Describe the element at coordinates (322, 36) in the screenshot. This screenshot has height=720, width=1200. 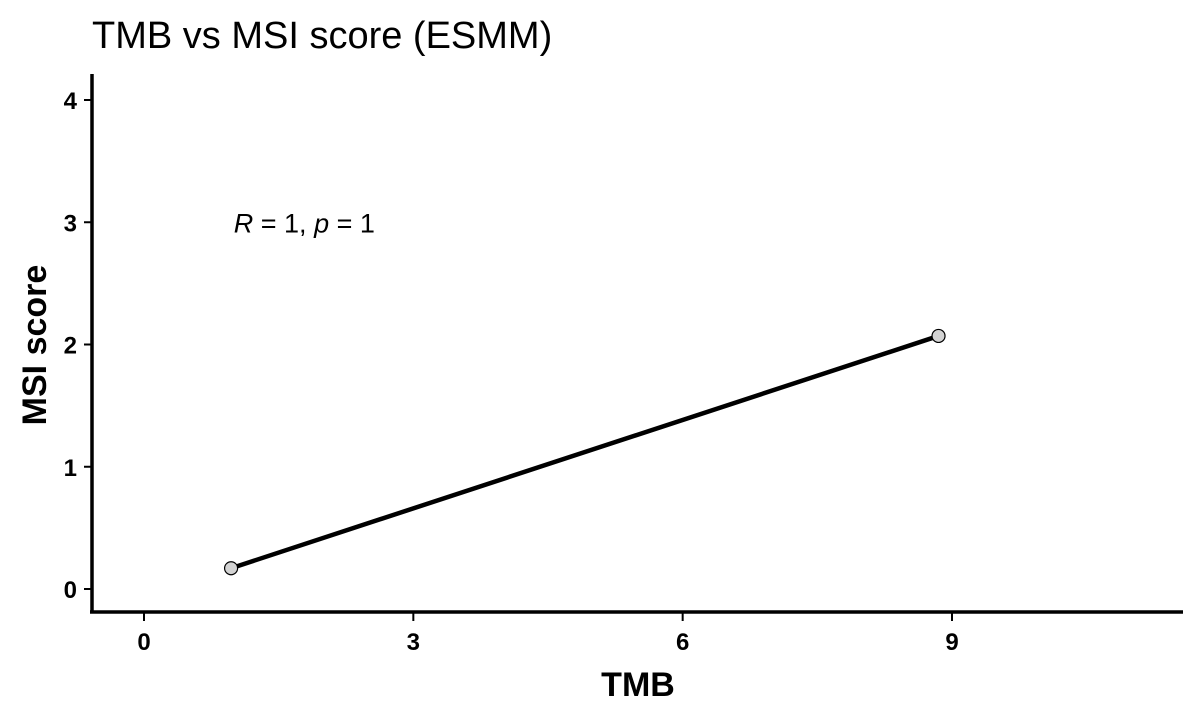
I see `chart-title: TMB vs MSI score (ESMM)` at that location.